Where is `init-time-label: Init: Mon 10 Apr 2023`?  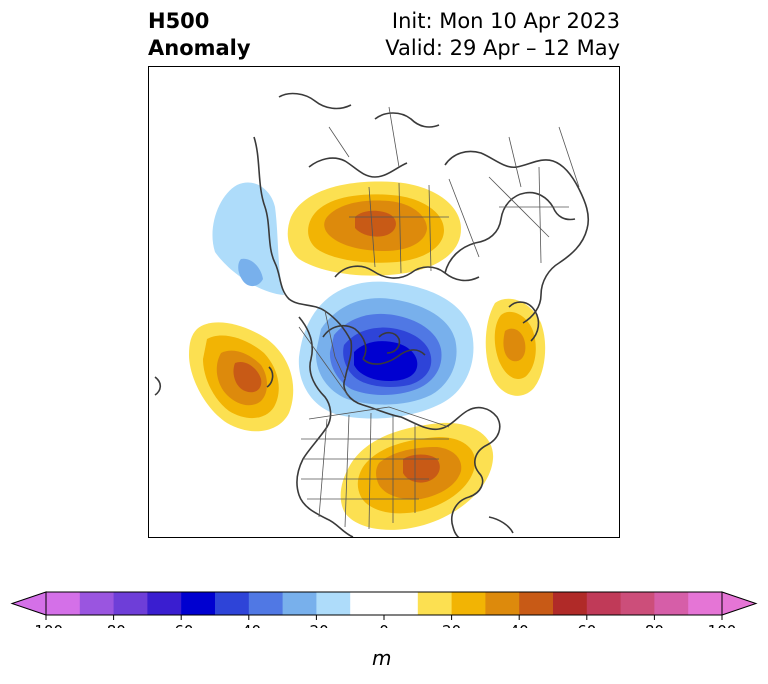
init-time-label: Init: Mon 10 Apr 2023 is located at coordinates (505, 21).